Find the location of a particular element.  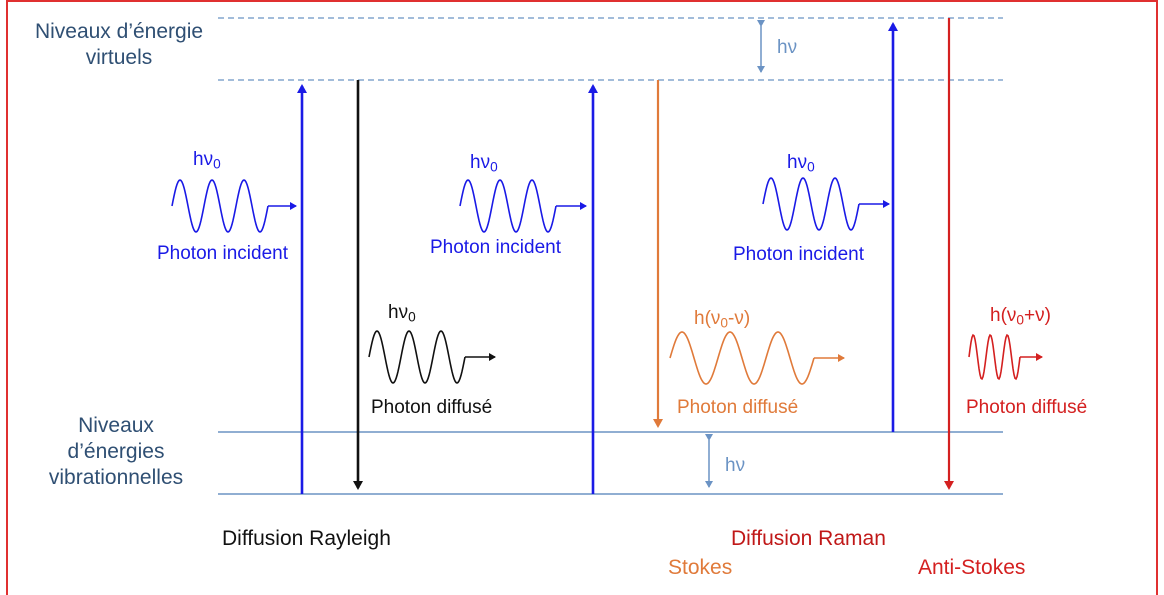

stokes-incident-label: Photon incident is located at coordinates (495, 247).